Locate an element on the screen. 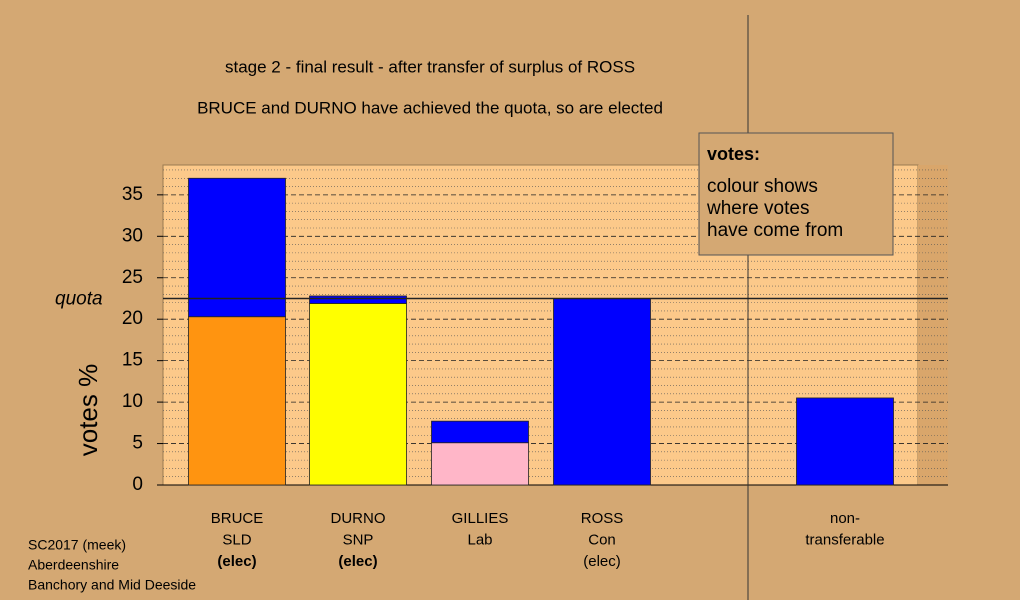 The width and height of the screenshot is (1020, 600). x-tick-label: non- is located at coordinates (845, 518).